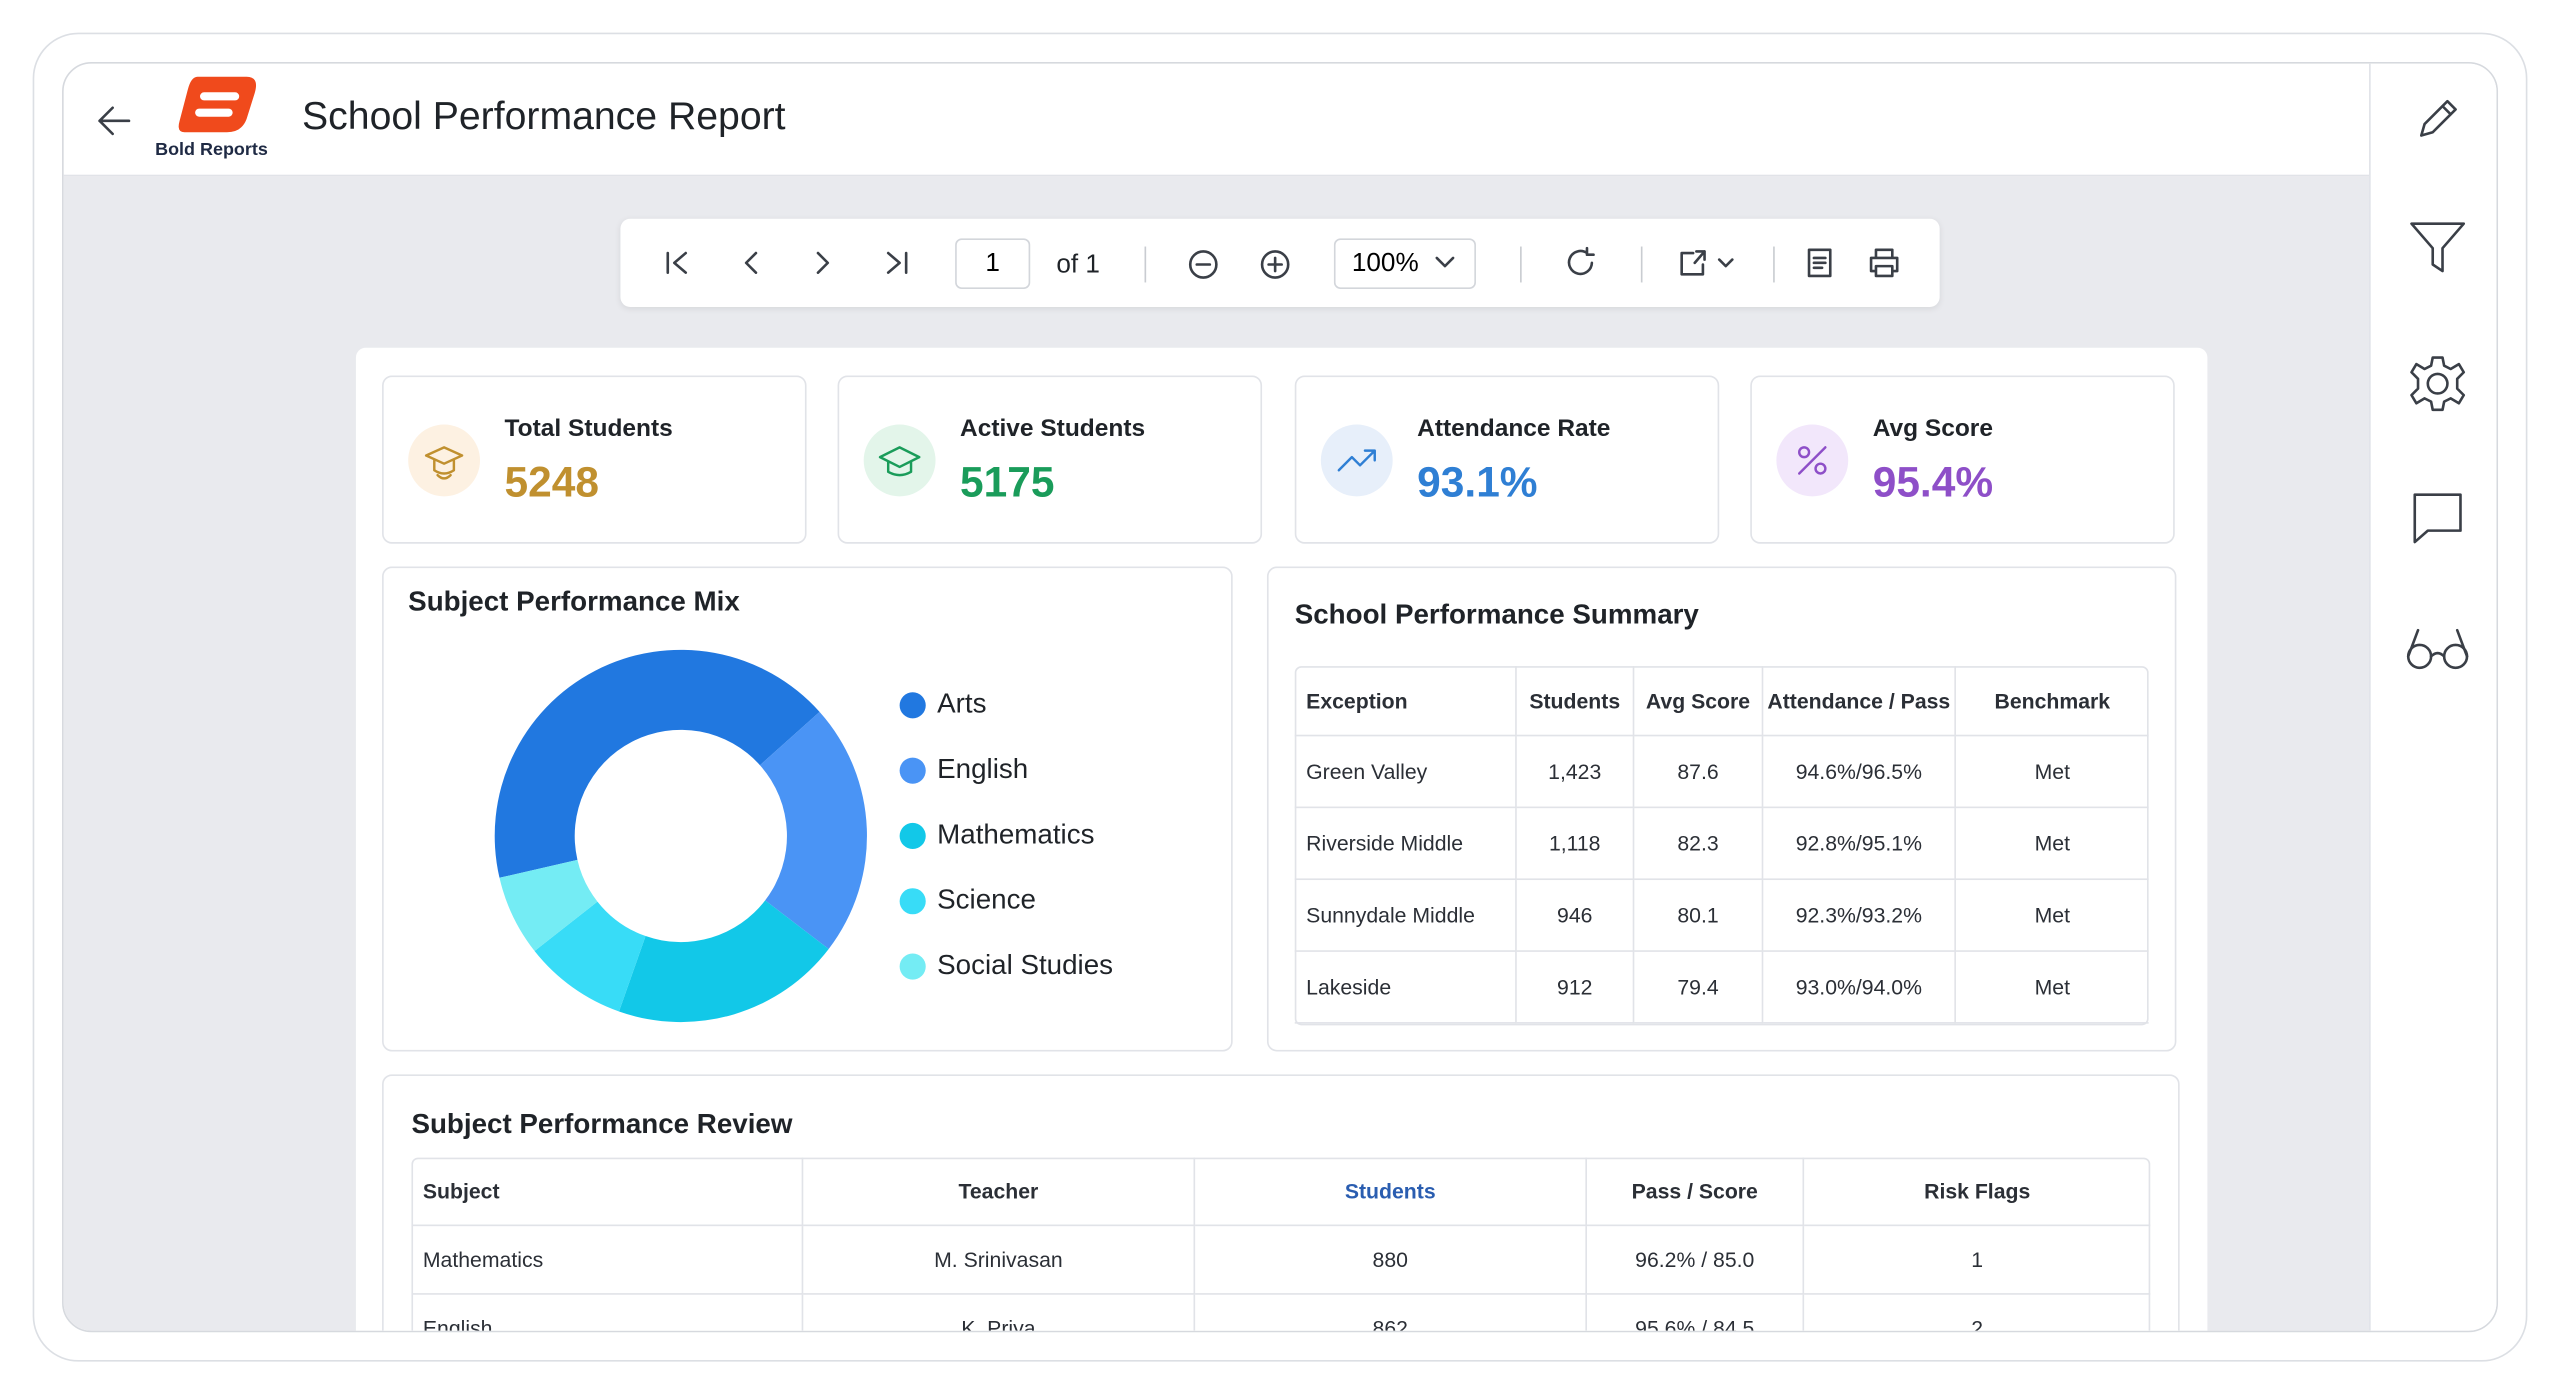 This screenshot has height=1395, width=2560. What do you see at coordinates (574, 602) in the screenshot?
I see `chart-title: Subject Performance Mix` at bounding box center [574, 602].